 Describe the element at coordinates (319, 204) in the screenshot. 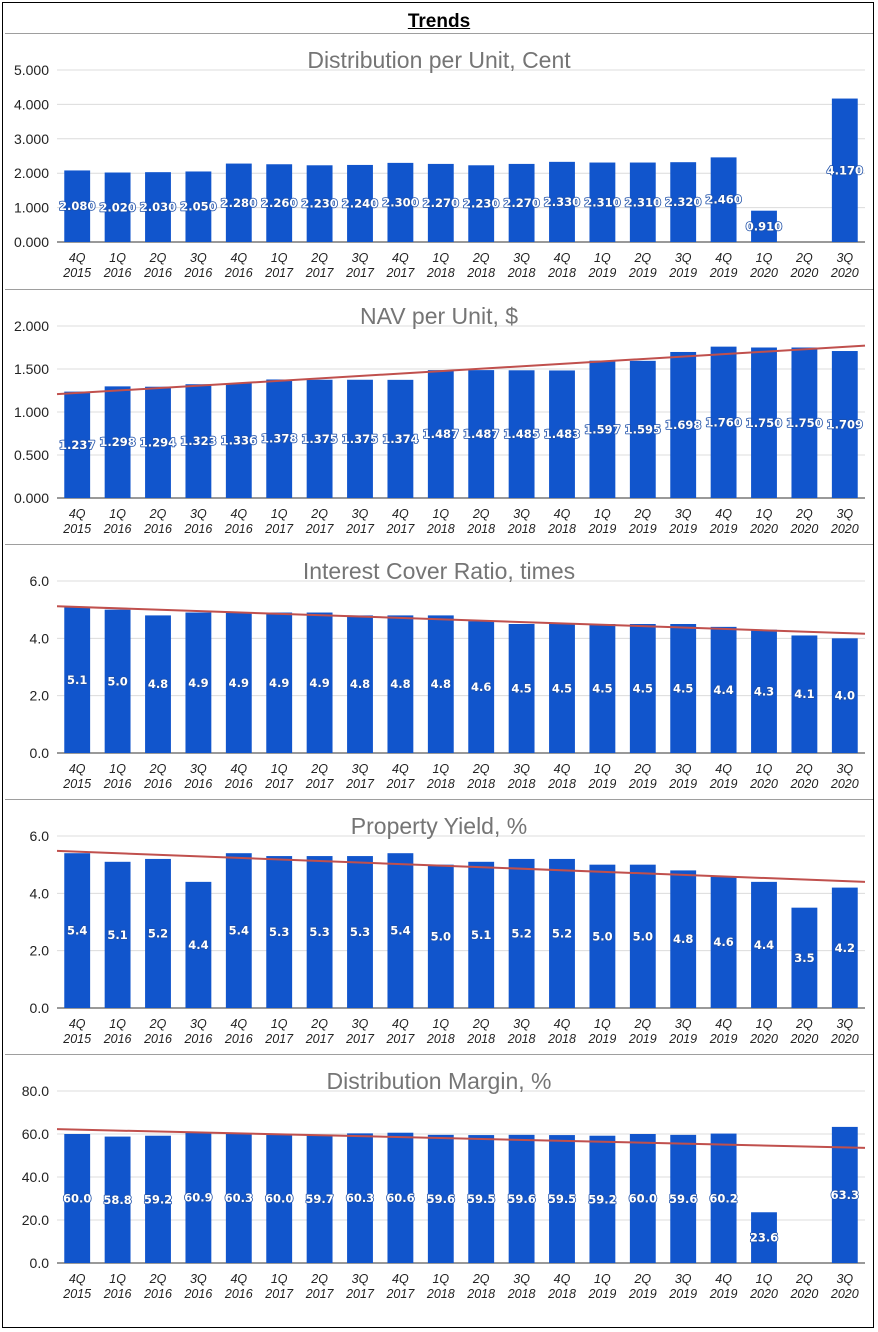

I see `data-label: 2.230` at that location.